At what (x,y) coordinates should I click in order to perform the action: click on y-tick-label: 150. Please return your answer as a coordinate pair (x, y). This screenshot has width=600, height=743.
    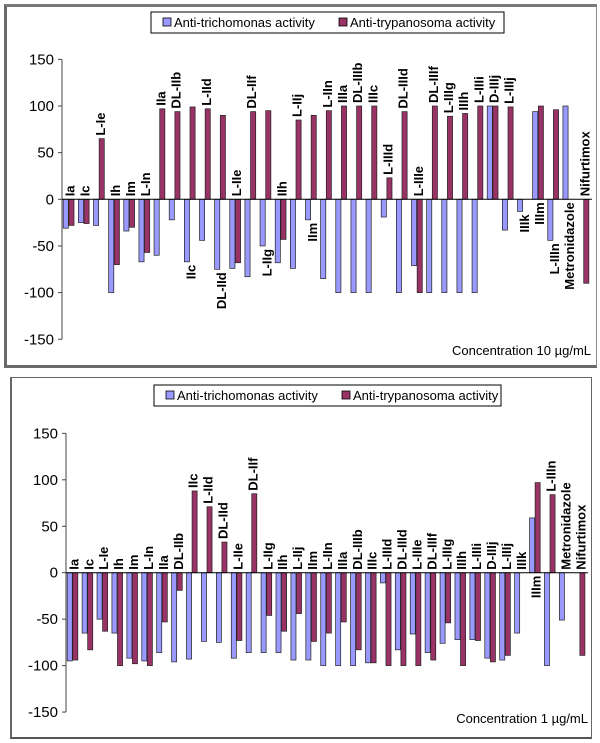
    Looking at the image, I should click on (45, 433).